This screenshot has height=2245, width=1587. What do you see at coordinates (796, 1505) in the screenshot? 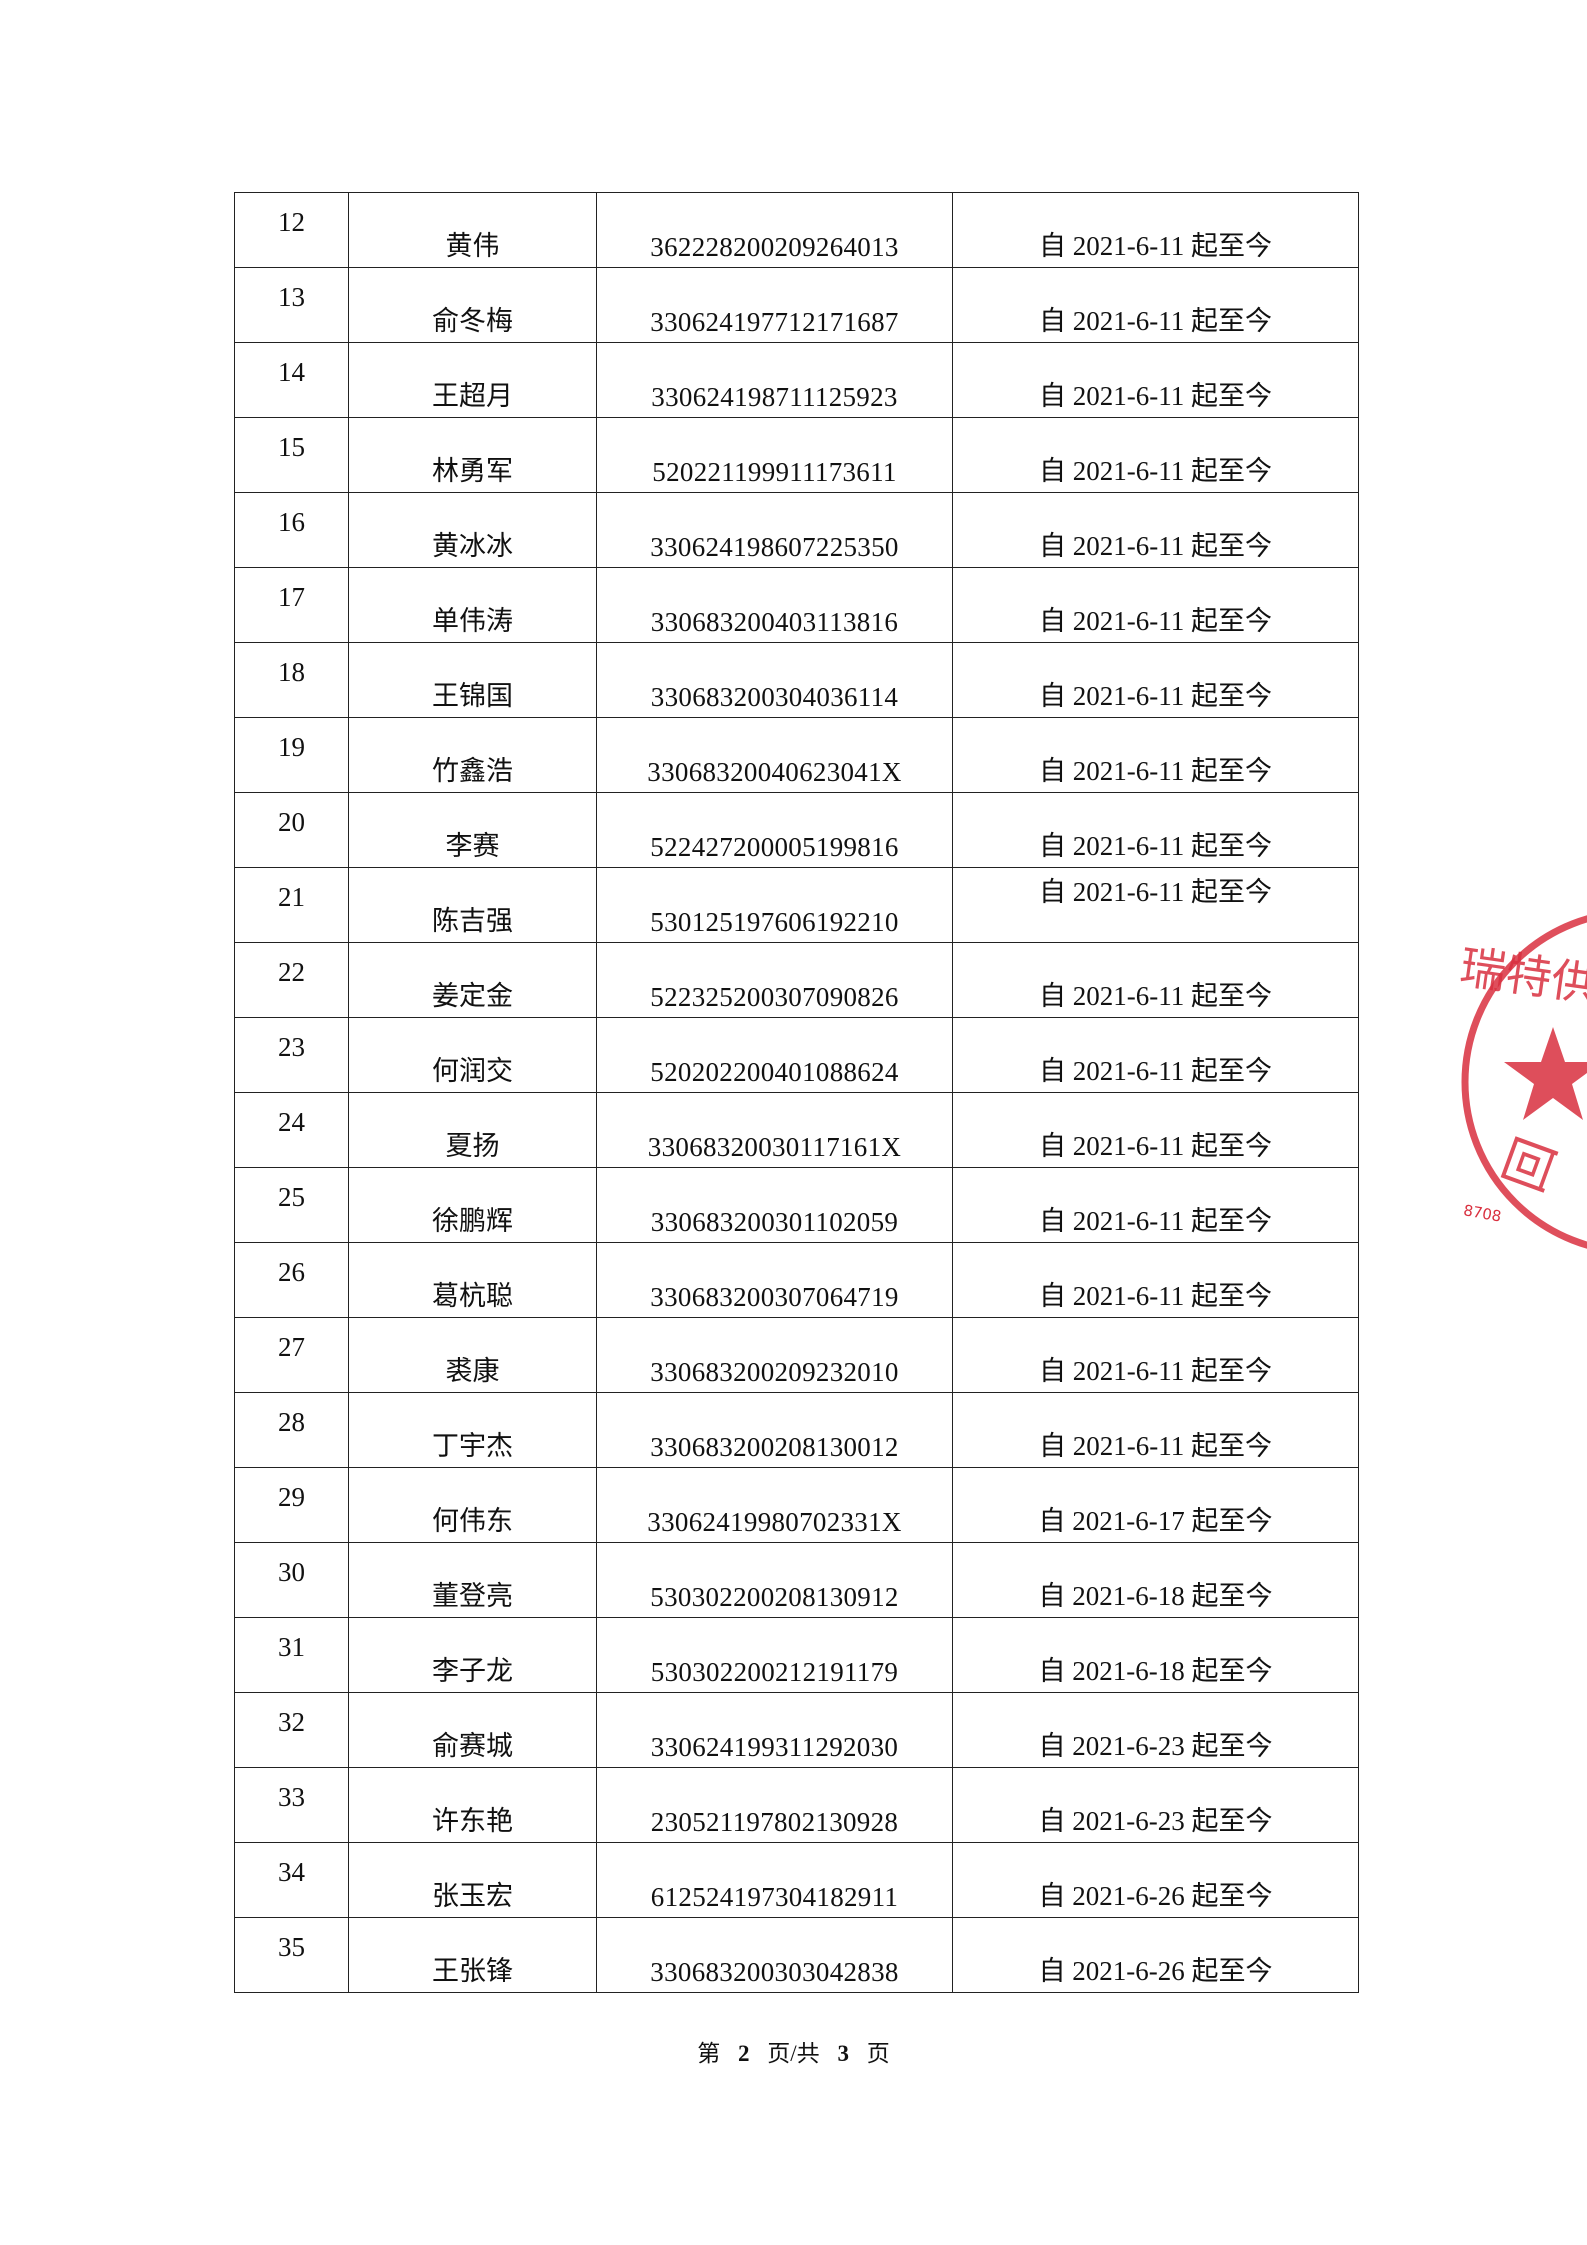
I see `table-row: 29 何伟东 33062419980702331X 自 2021-6-17 起至今` at bounding box center [796, 1505].